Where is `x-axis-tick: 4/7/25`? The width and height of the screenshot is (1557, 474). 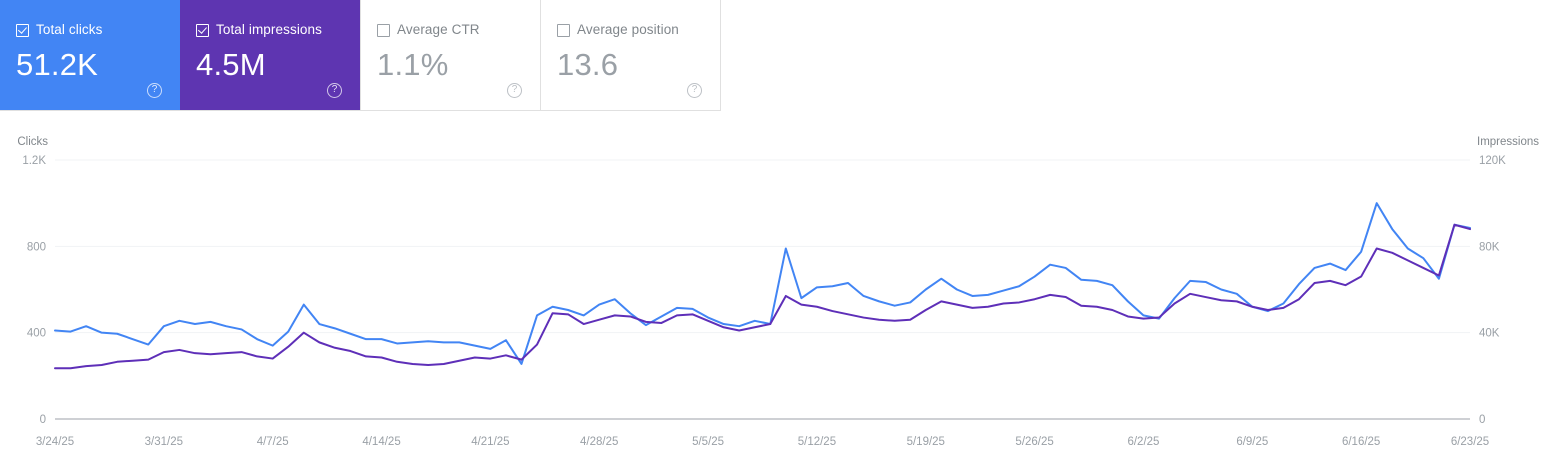 x-axis-tick: 4/7/25 is located at coordinates (273, 442).